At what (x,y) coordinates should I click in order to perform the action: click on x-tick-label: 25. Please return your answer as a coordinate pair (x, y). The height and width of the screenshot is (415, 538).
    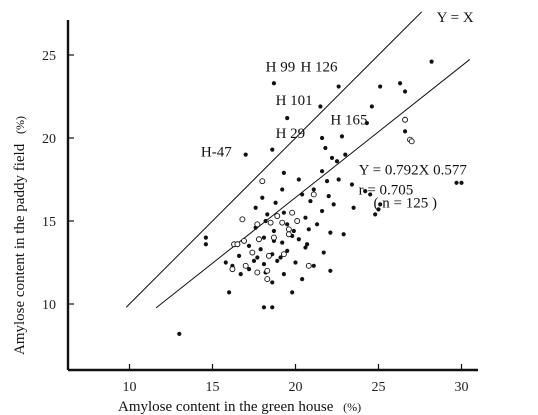
    Looking at the image, I should click on (379, 387).